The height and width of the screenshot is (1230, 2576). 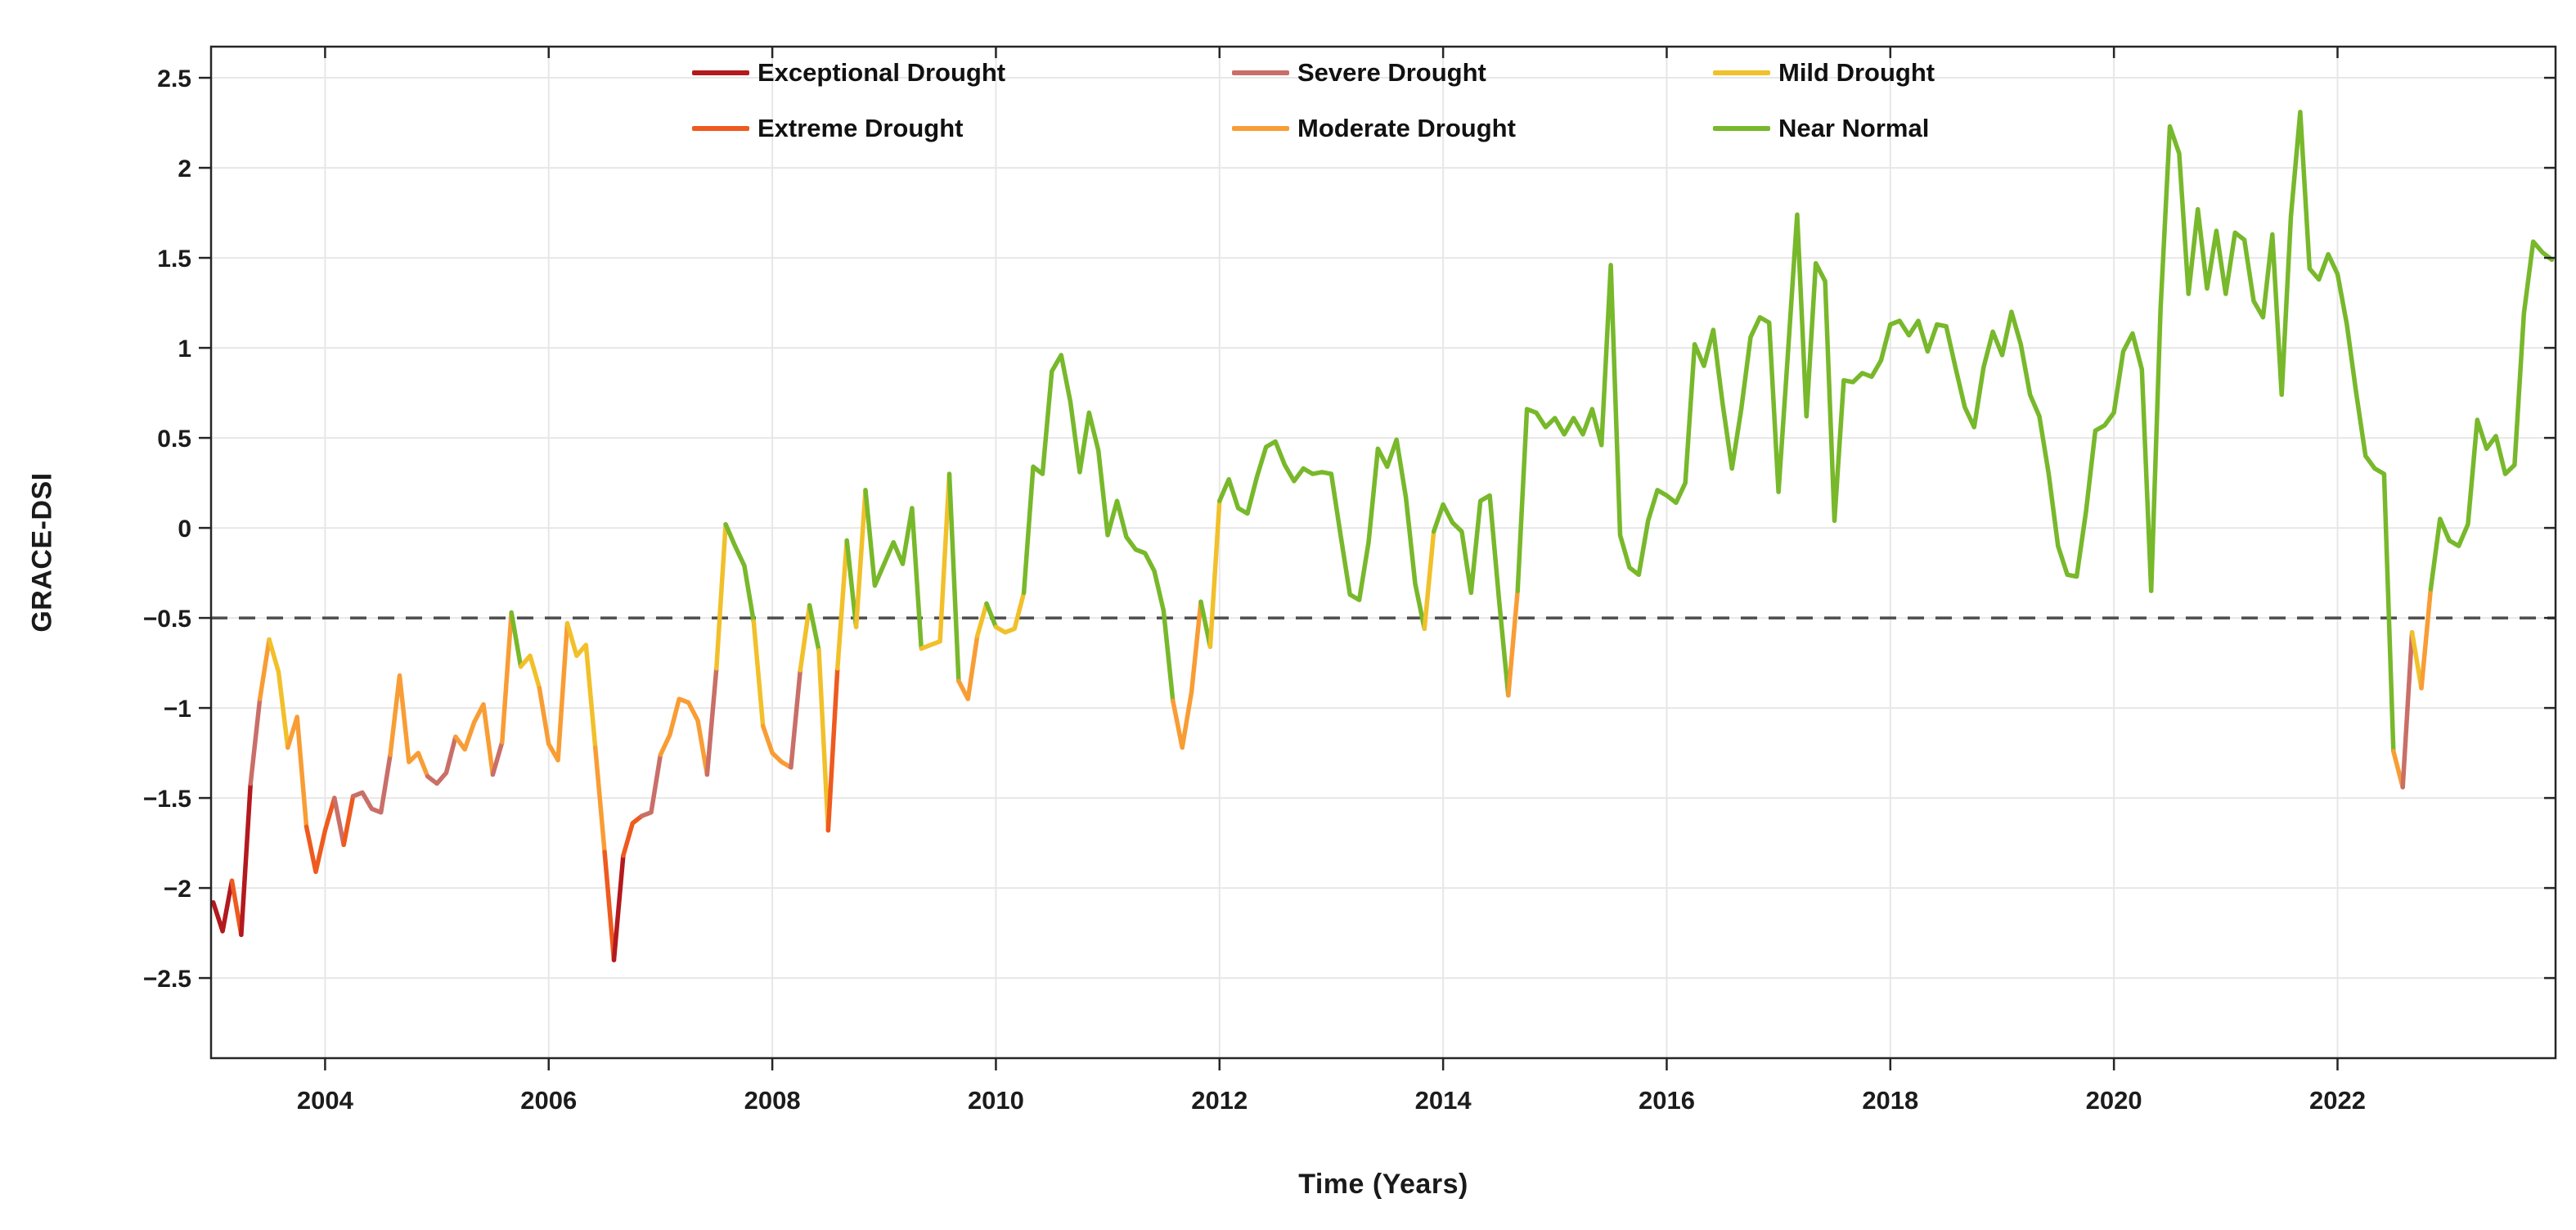 I want to click on x-axis-label: Time (Years), so click(x=1383, y=1184).